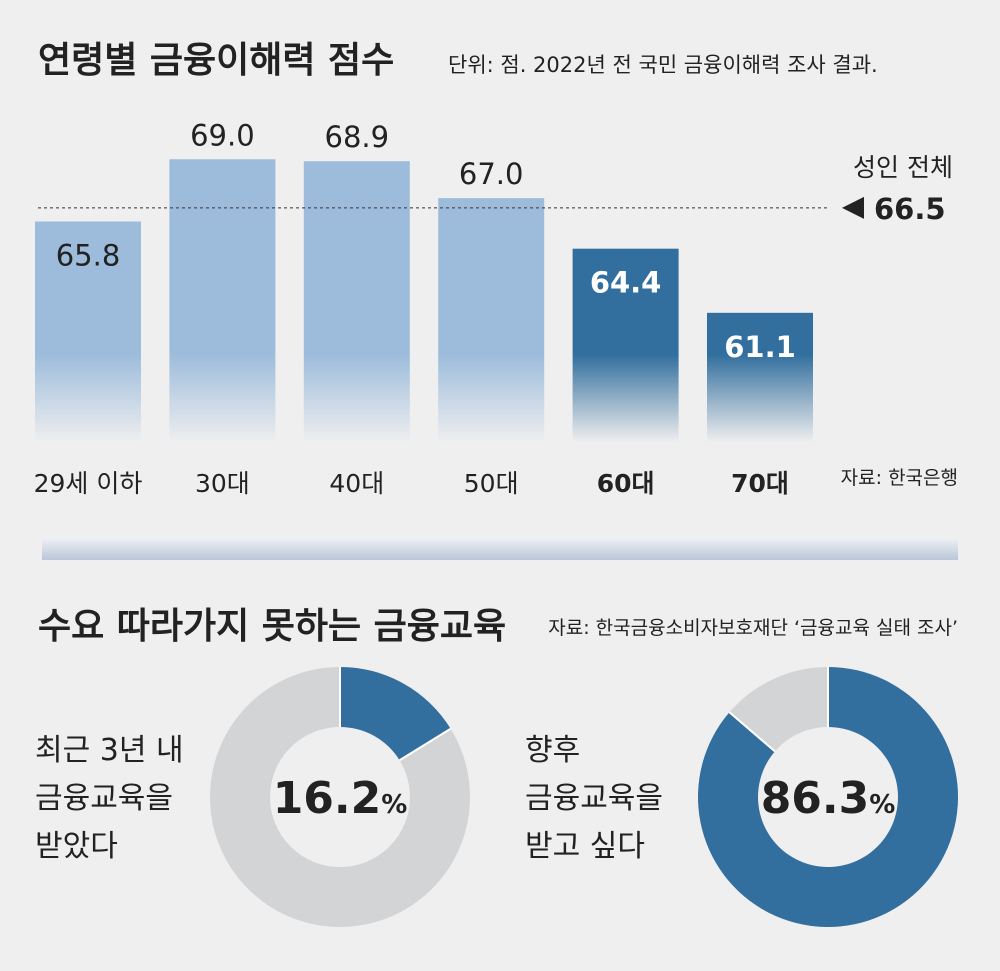 The width and height of the screenshot is (1000, 971). Describe the element at coordinates (109, 750) in the screenshot. I see `donut-label: 최근 3년 내` at that location.